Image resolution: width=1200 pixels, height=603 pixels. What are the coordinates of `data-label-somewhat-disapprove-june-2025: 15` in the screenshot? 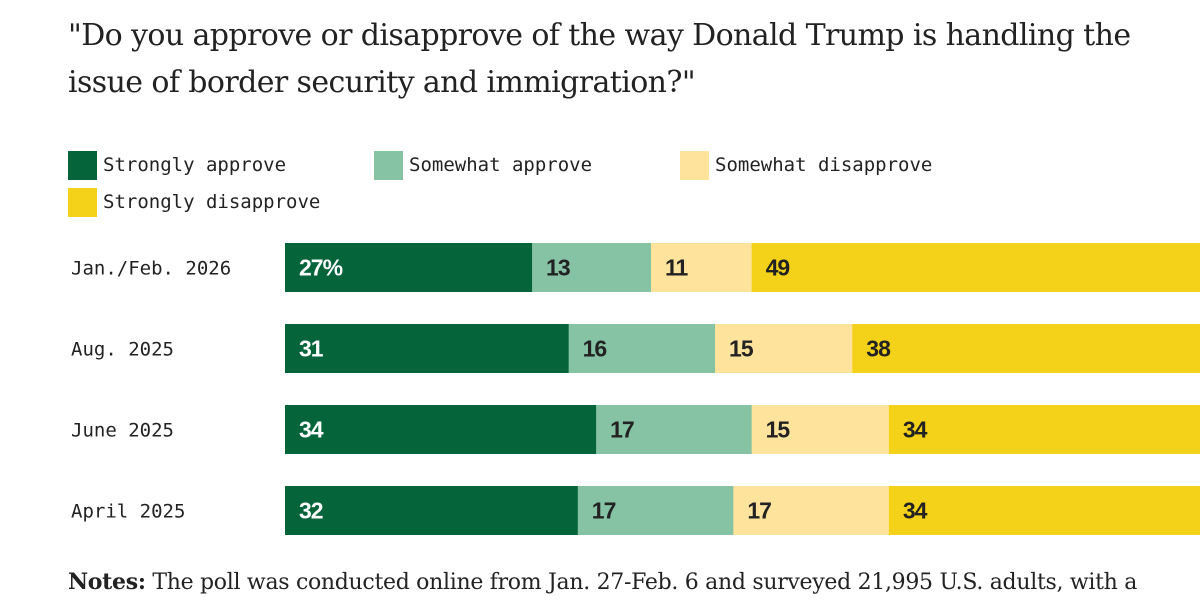 It's located at (778, 430).